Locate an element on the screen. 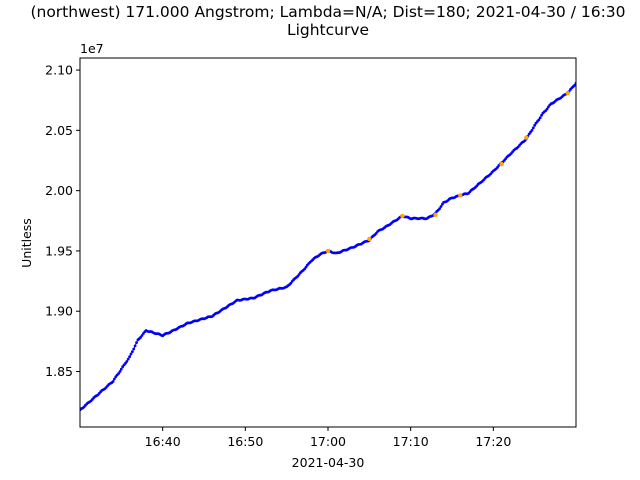 This screenshot has height=480, width=640. x-axis-label: 2021-04-30 is located at coordinates (328, 462).